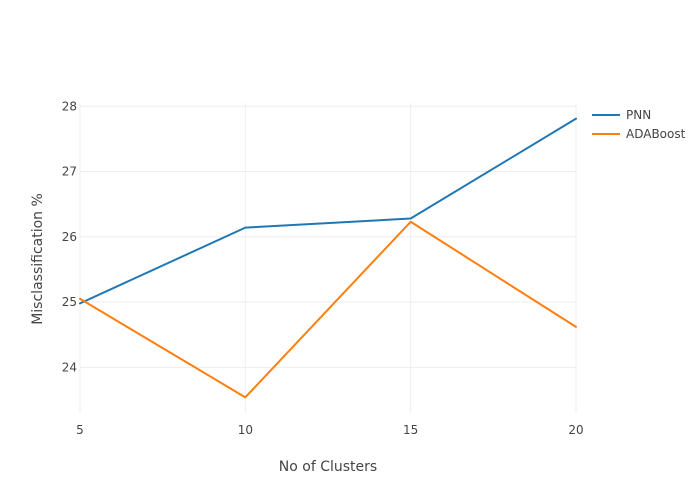 This screenshot has width=700, height=500. What do you see at coordinates (621, 115) in the screenshot?
I see `legend-item-pnn: PNN` at bounding box center [621, 115].